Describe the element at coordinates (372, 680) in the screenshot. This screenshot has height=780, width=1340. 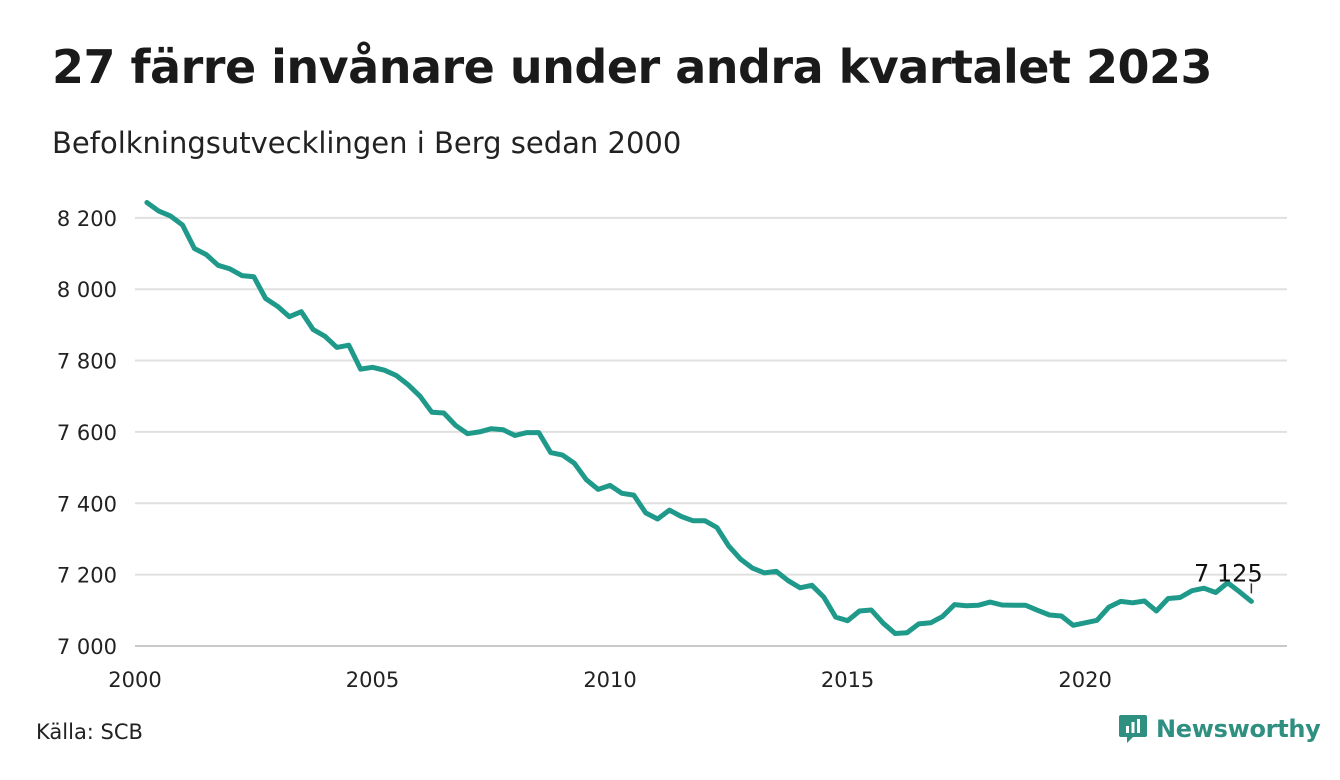
I see `x-tick-label: 2005` at that location.